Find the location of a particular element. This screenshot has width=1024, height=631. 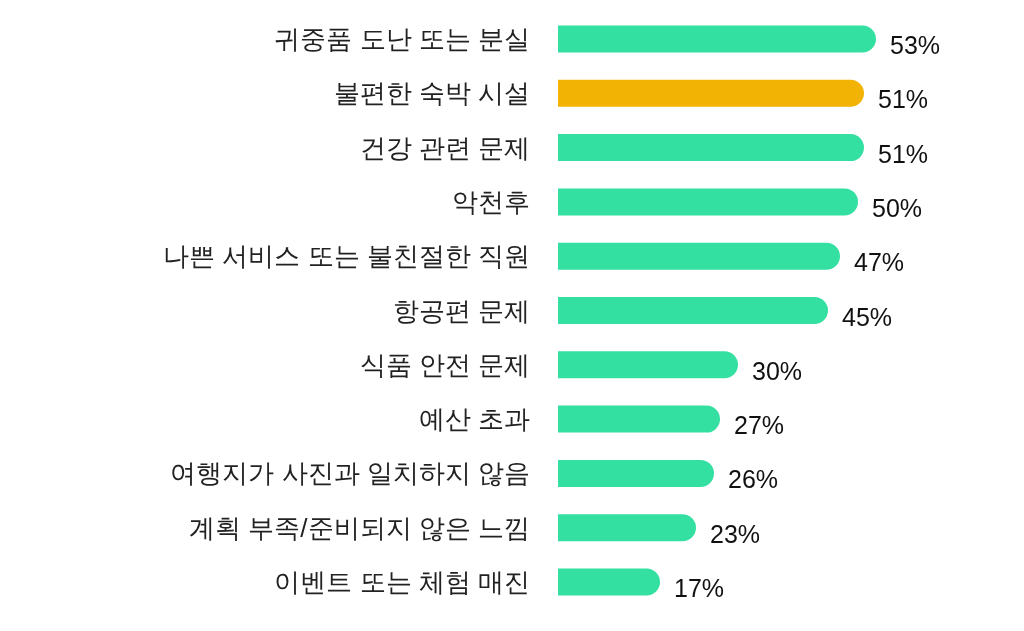

y-tick-label: 귀중품 도난 또는 분실 is located at coordinates (402, 39).